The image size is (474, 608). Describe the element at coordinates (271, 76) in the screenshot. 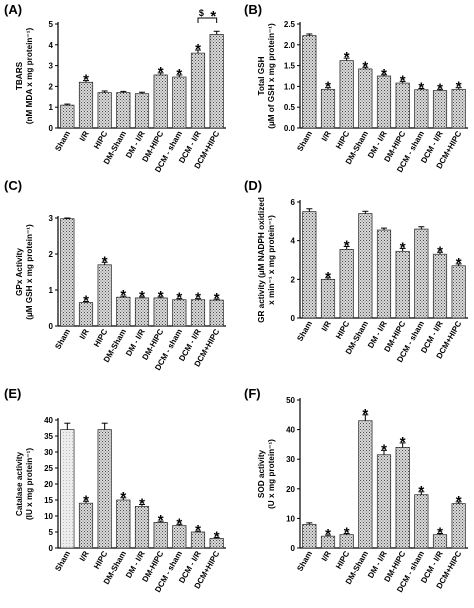

I see `y-axis-label: (µM of GSH x mg protein⁻¹)` at that location.